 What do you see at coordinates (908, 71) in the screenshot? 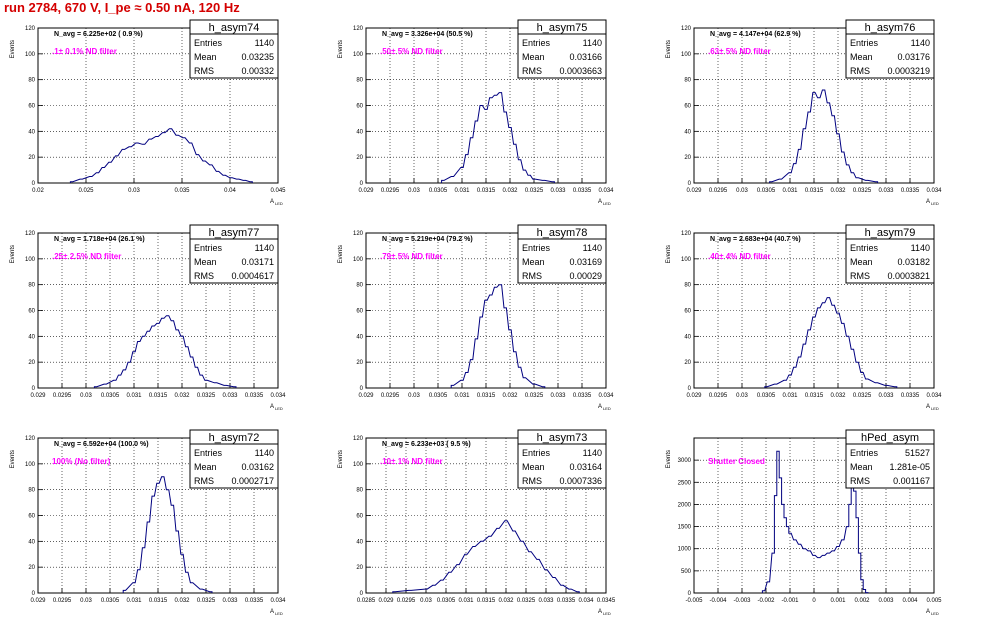
I see `stats-value: 0.0003219` at bounding box center [908, 71].